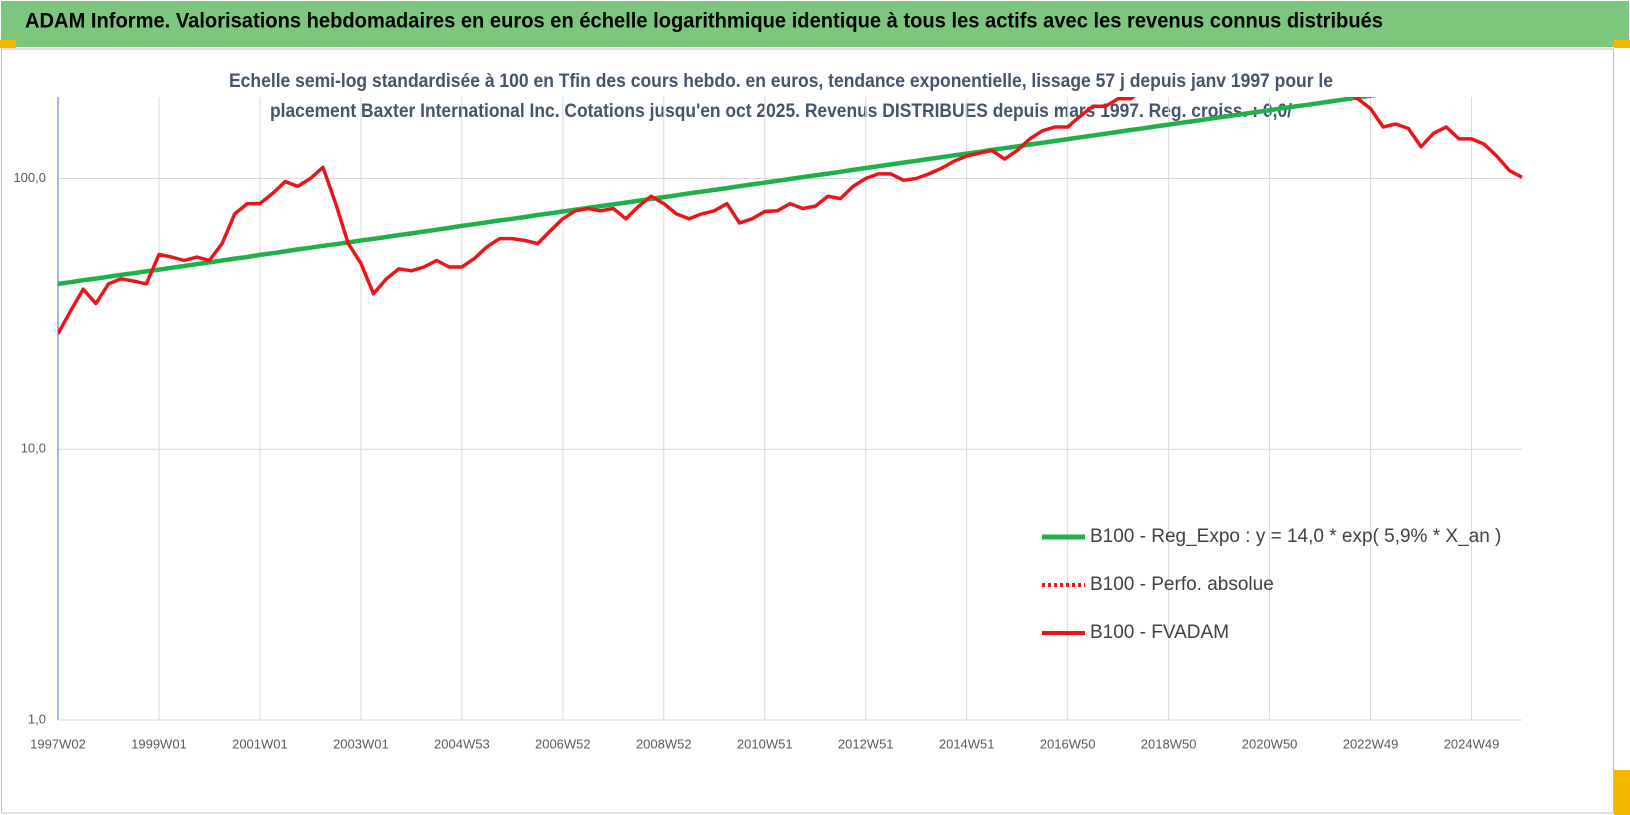 This screenshot has height=815, width=1630. What do you see at coordinates (1068, 743) in the screenshot?
I see `x-tick-label: 2016W50` at bounding box center [1068, 743].